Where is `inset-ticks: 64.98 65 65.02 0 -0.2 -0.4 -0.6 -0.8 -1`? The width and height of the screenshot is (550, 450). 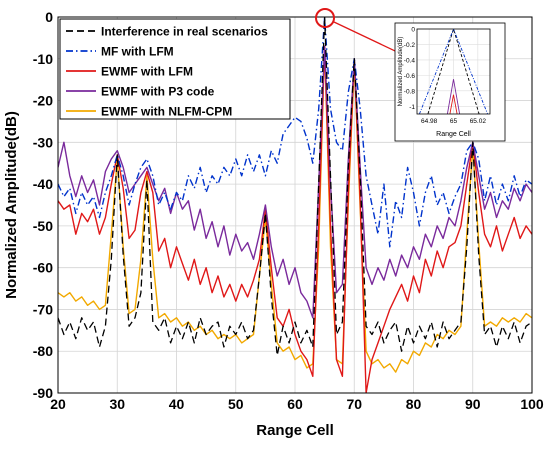
inset-ticks: 64.98 65 65.02 0 -0.2 -0.4 -0.6 -0.8 -1 is located at coordinates (445, 76).